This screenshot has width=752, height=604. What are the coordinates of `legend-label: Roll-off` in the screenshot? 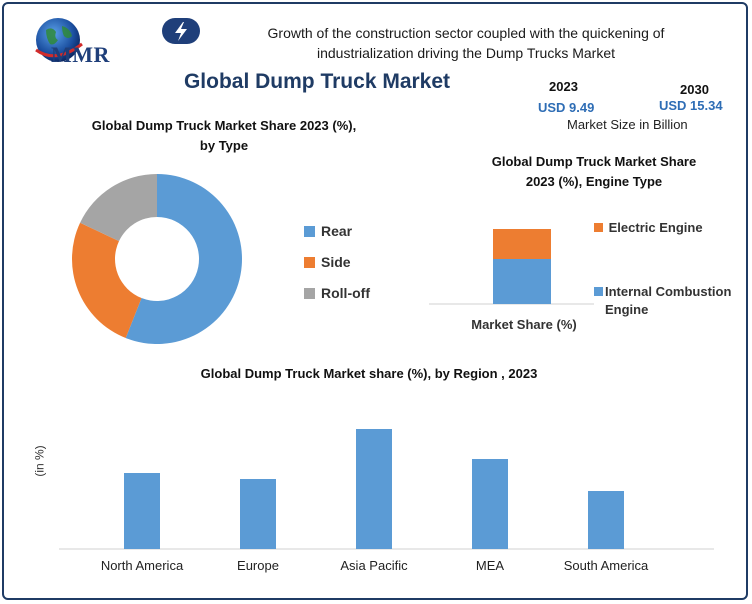 It's located at (345, 293).